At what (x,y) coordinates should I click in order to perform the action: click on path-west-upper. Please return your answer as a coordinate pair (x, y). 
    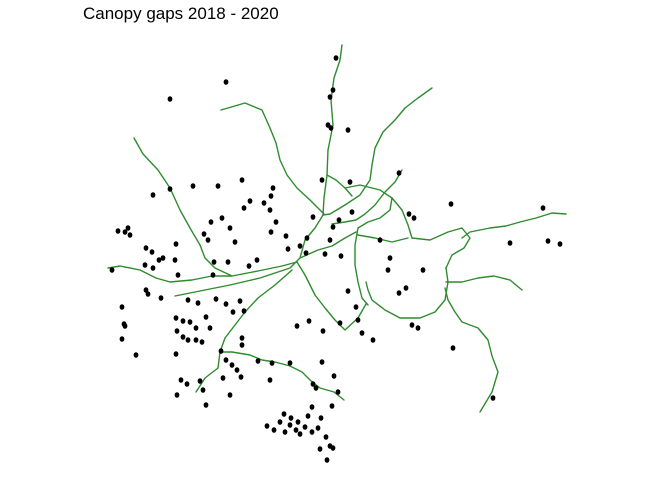
    Looking at the image, I should click on (215, 207).